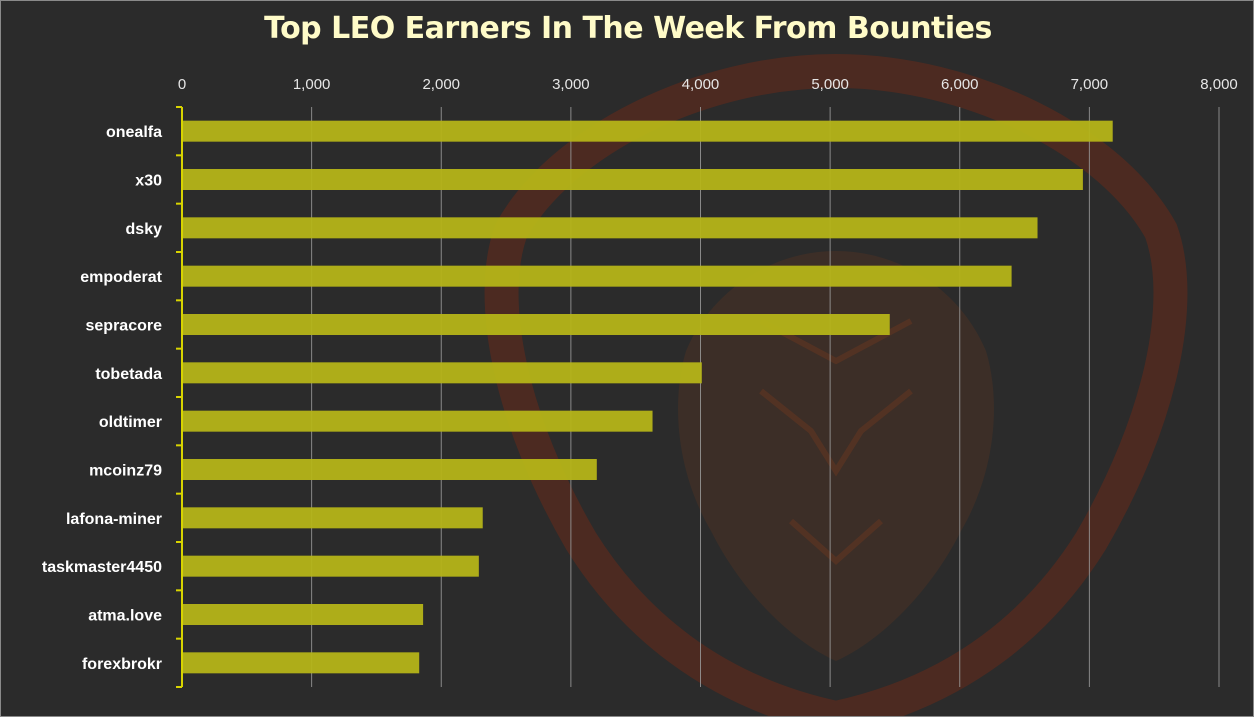  Describe the element at coordinates (332, 518) in the screenshot. I see `bar-lafona-miner` at that location.